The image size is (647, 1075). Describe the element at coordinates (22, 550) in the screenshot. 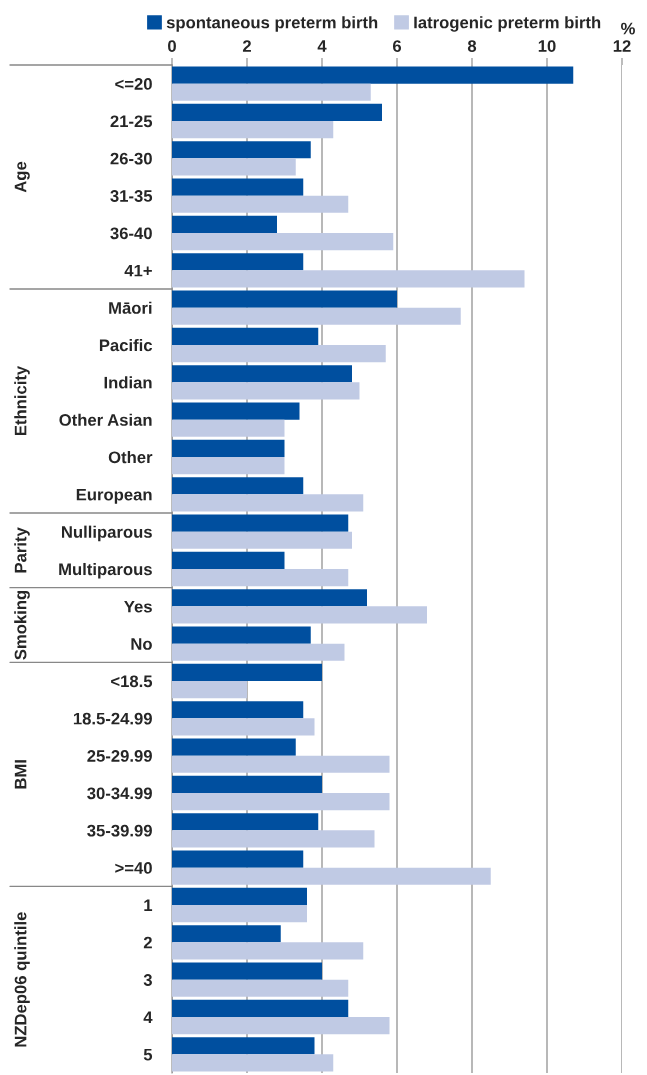

I see `text: Parity` at that location.